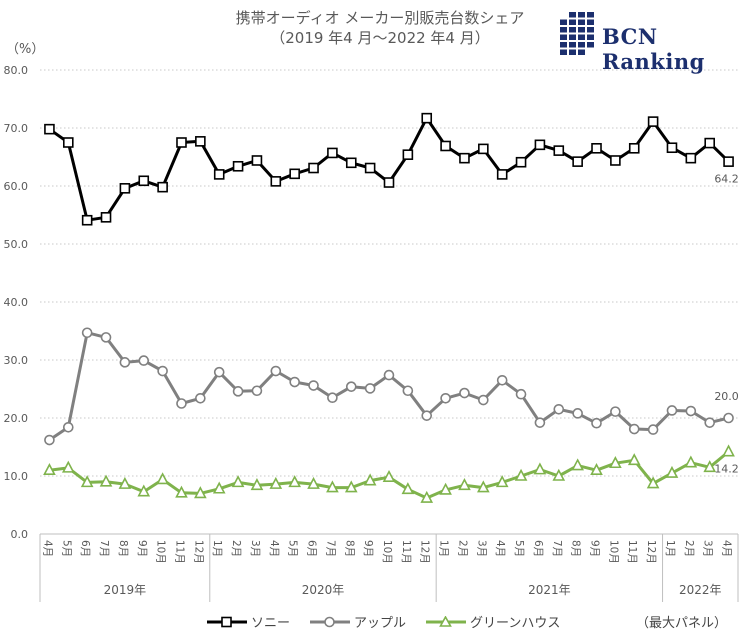  What do you see at coordinates (700, 590) in the screenshot?
I see `year-group-label: 2022年` at bounding box center [700, 590].